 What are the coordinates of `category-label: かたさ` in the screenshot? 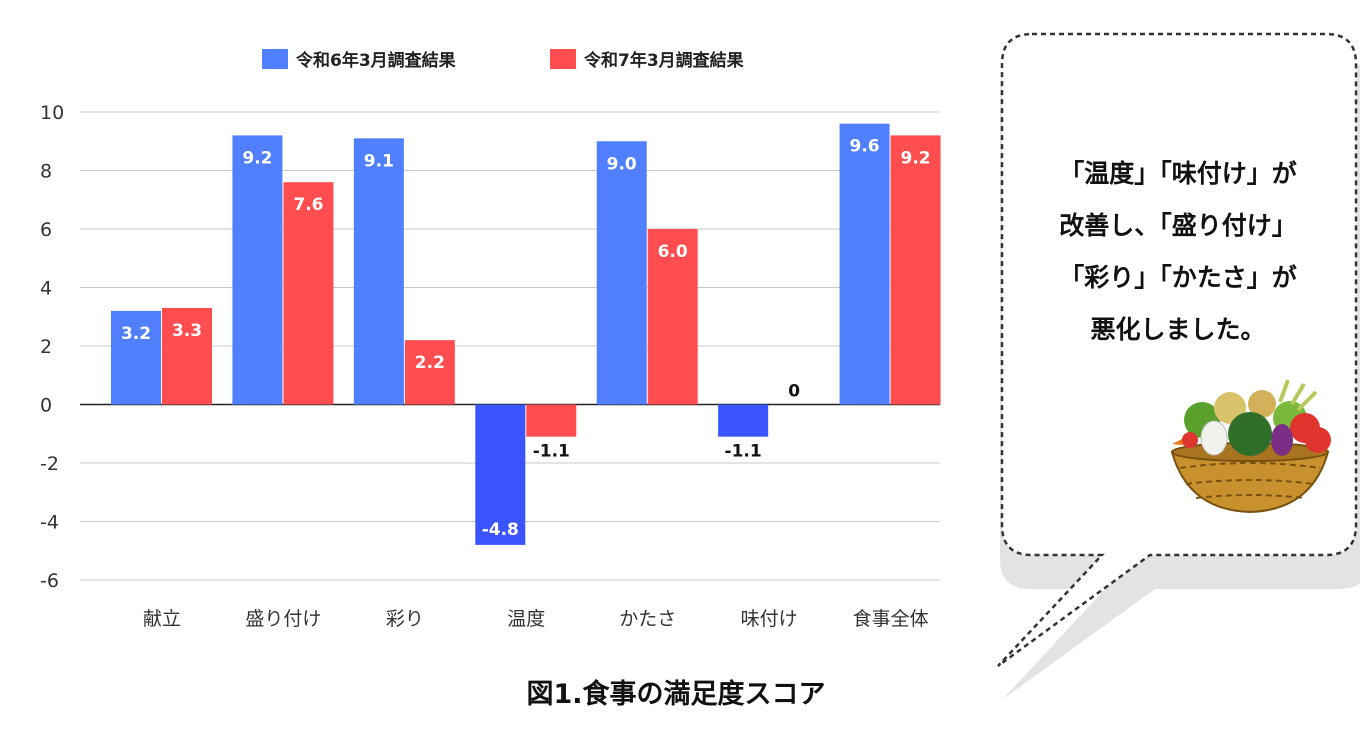 It's located at (647, 619).